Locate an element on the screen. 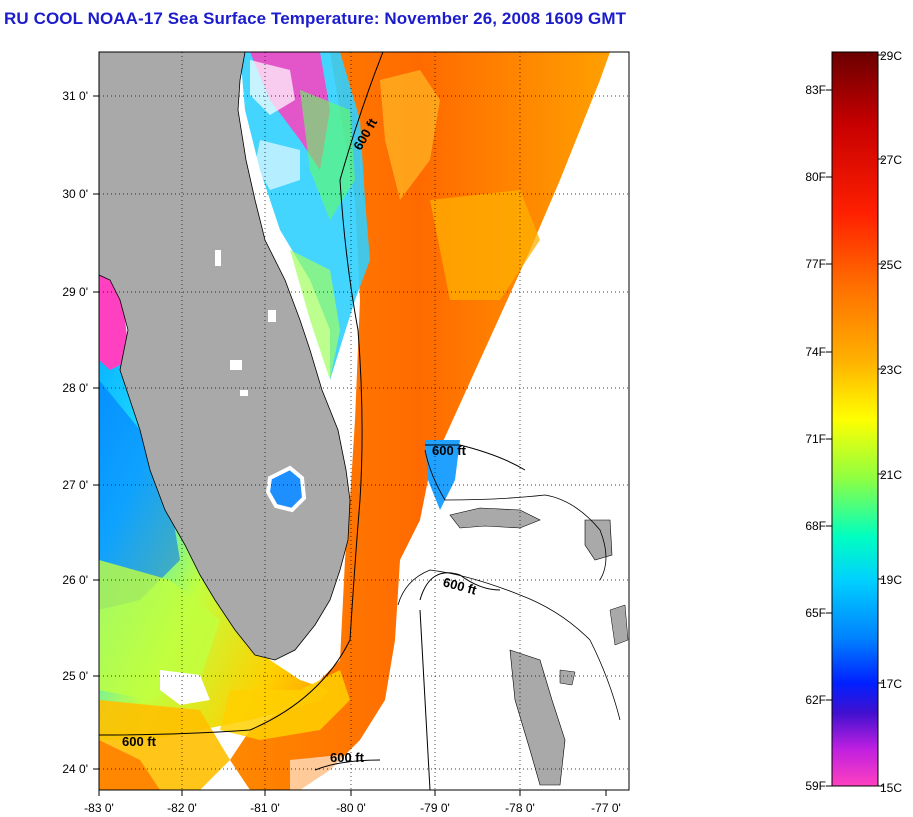  colorbar-f-label: 59F is located at coordinates (815, 786).